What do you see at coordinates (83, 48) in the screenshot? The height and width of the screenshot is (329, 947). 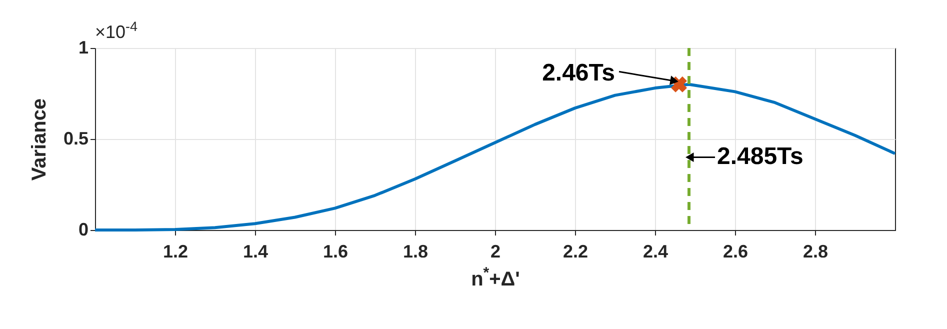 I see `y-tick-label: 1` at bounding box center [83, 48].